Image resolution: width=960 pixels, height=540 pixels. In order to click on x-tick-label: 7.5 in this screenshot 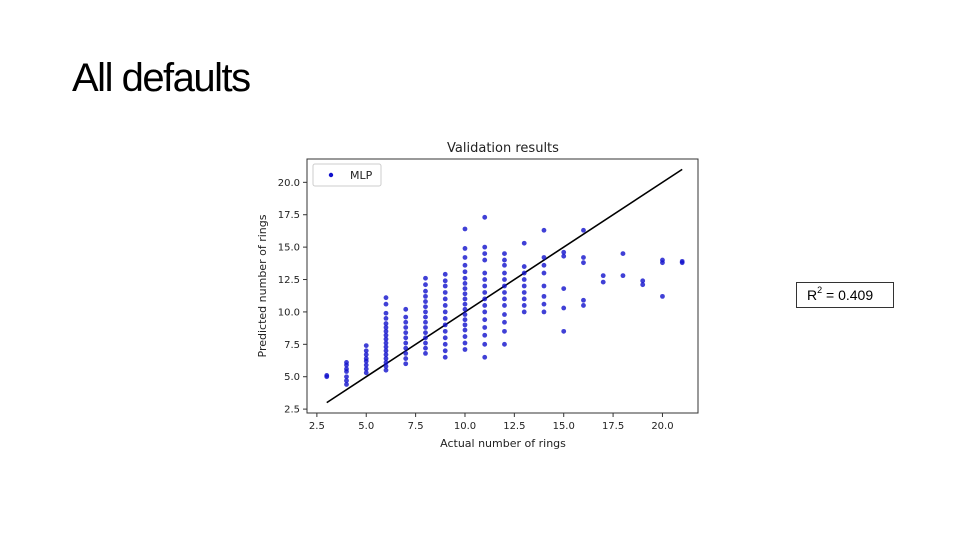, I will do `click(416, 426)`.